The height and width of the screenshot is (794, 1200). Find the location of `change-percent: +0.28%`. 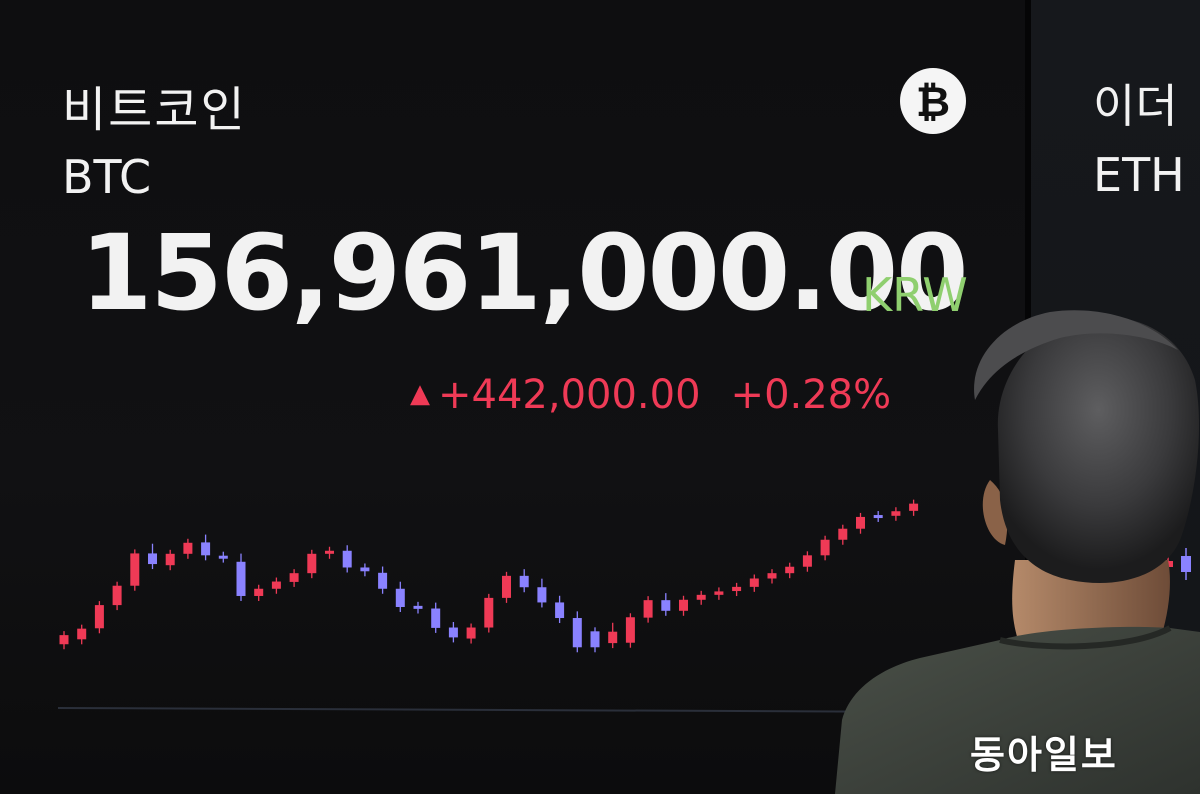

change-percent: +0.28% is located at coordinates (811, 395).